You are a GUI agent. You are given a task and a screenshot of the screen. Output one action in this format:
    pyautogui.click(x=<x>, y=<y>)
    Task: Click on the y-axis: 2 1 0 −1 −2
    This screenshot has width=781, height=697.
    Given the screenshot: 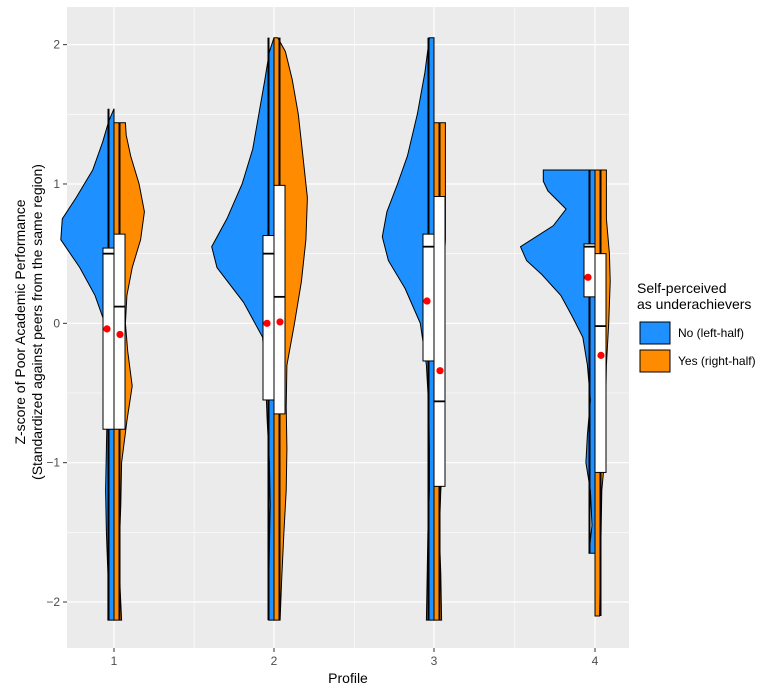 What is the action you would take?
    pyautogui.click(x=56, y=323)
    